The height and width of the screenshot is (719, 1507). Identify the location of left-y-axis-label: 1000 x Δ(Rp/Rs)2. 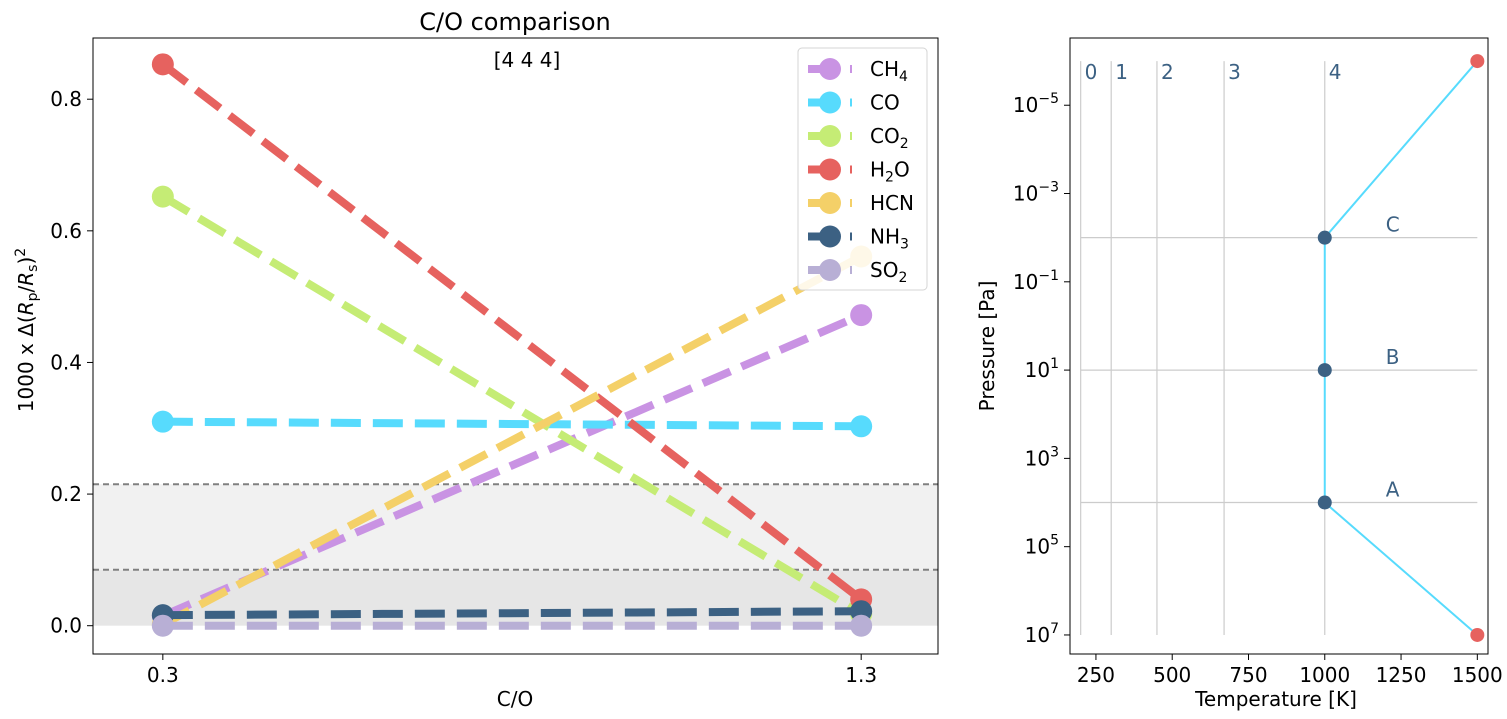
(27, 330).